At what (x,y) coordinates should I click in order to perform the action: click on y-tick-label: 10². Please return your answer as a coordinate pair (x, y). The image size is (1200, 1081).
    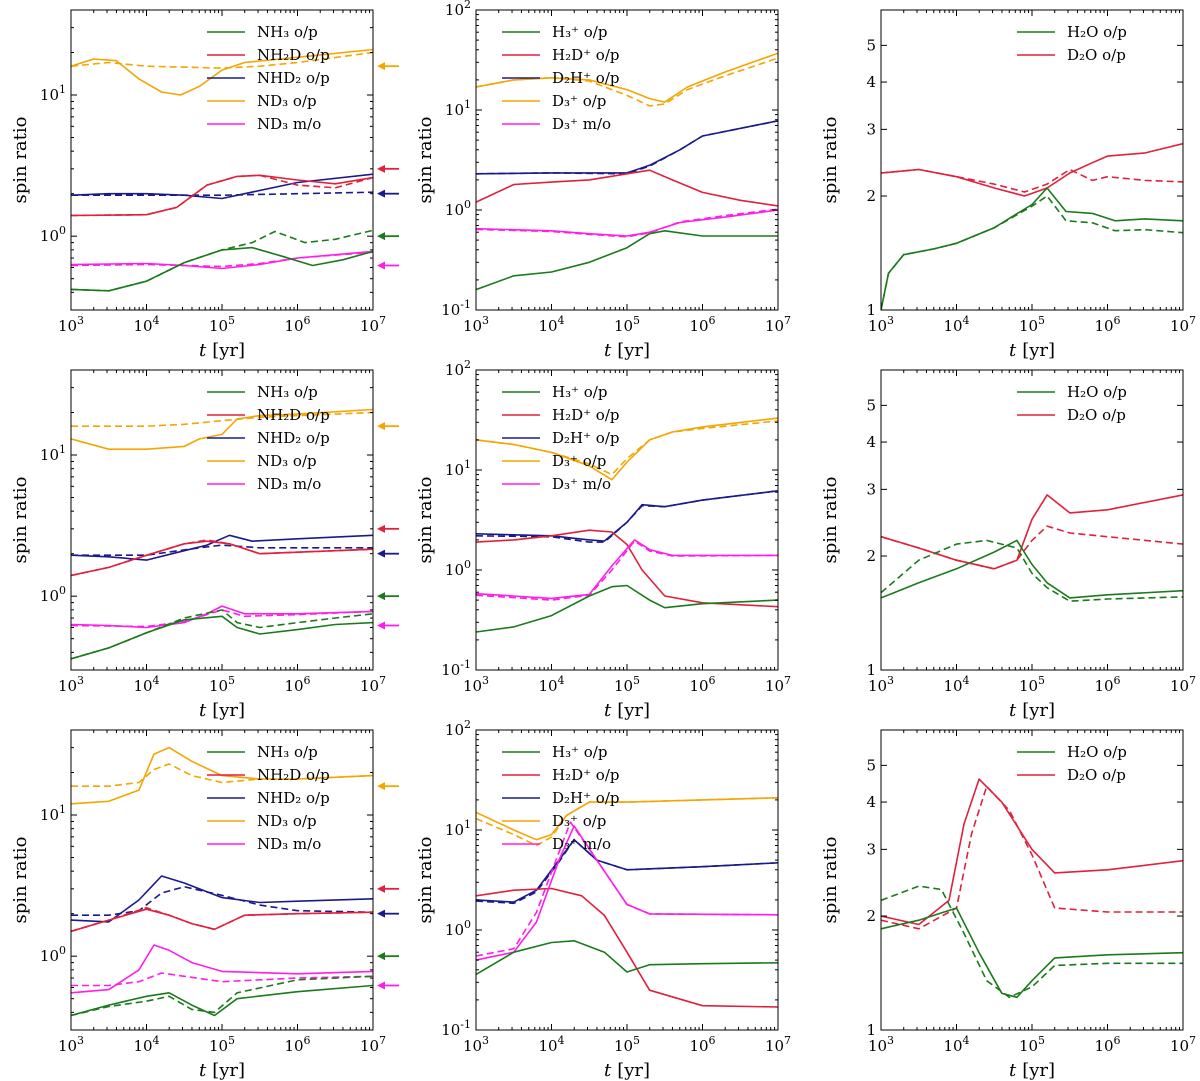
    Looking at the image, I should click on (458, 9).